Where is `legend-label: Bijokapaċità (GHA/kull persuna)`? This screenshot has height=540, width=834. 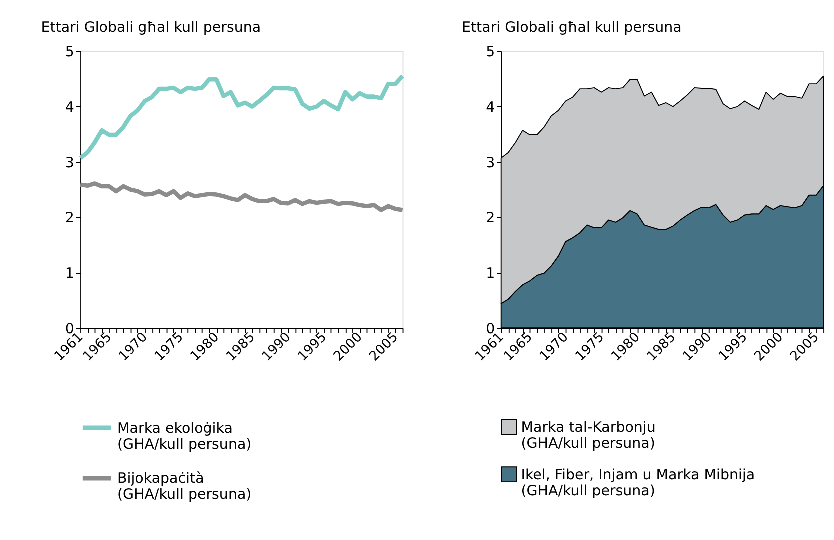
legend-label: Bijokapaċità (GHA/kull persuna) is located at coordinates (185, 487).